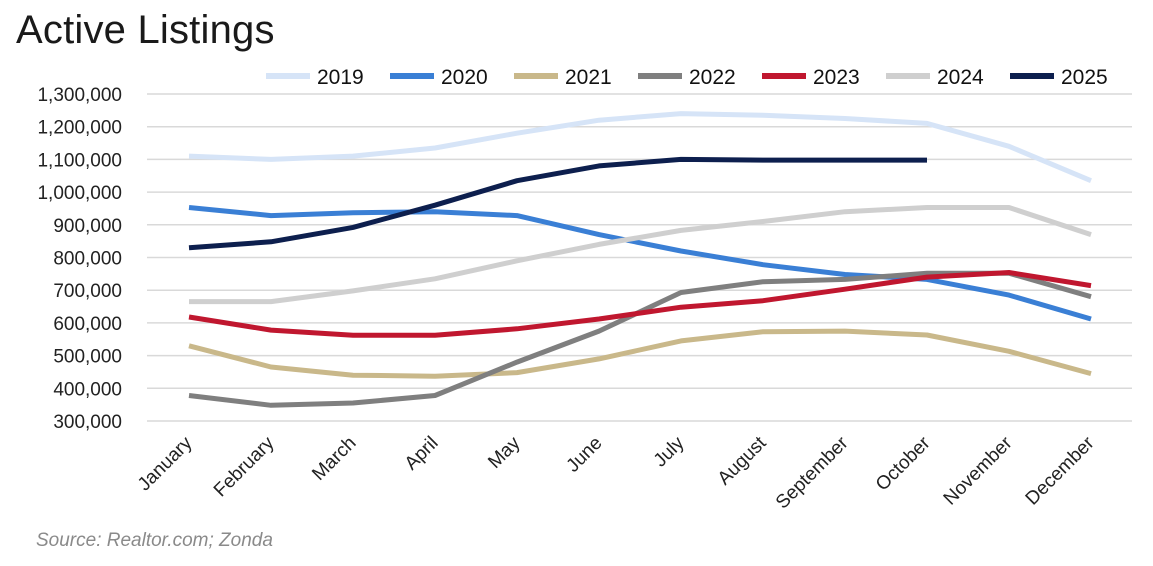 This screenshot has width=1153, height=566. I want to click on legend-item-2020: 2020, so click(439, 77).